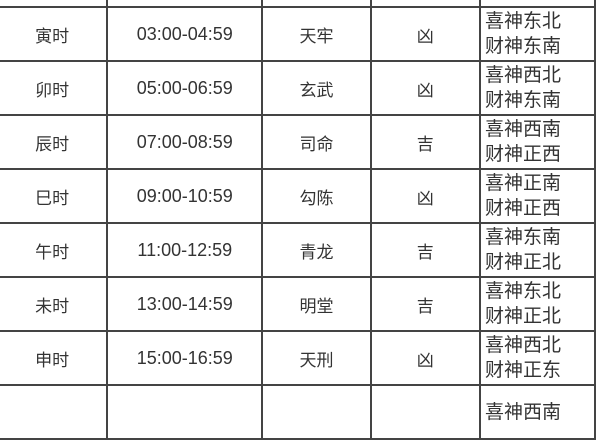 This screenshot has width=600, height=440. I want to click on time-range-cell: 09:00-10:59, so click(185, 196).